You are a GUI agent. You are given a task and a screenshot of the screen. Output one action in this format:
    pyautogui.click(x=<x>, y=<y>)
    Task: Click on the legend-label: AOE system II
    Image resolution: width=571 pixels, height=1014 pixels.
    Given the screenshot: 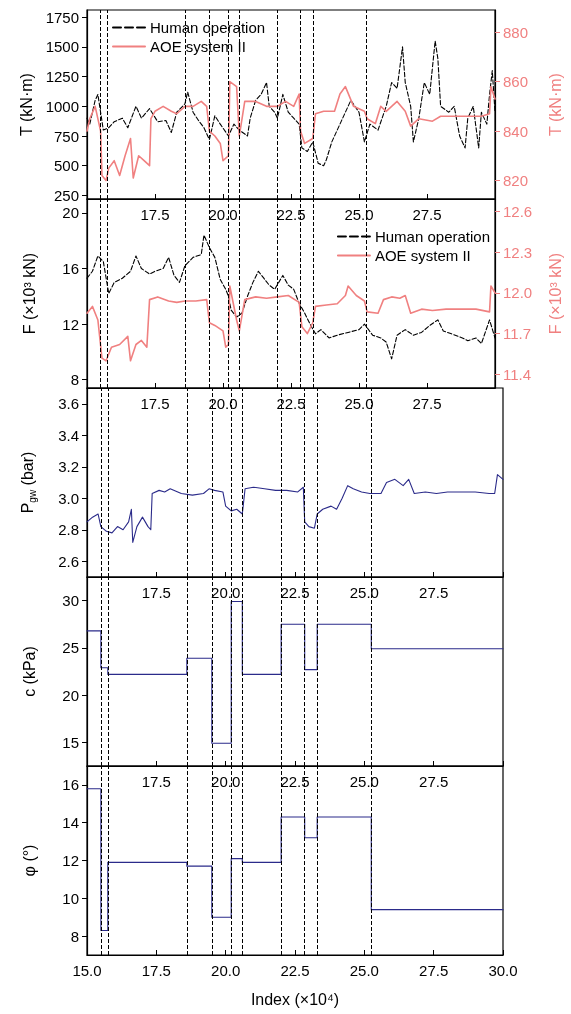 What is the action you would take?
    pyautogui.click(x=422, y=255)
    